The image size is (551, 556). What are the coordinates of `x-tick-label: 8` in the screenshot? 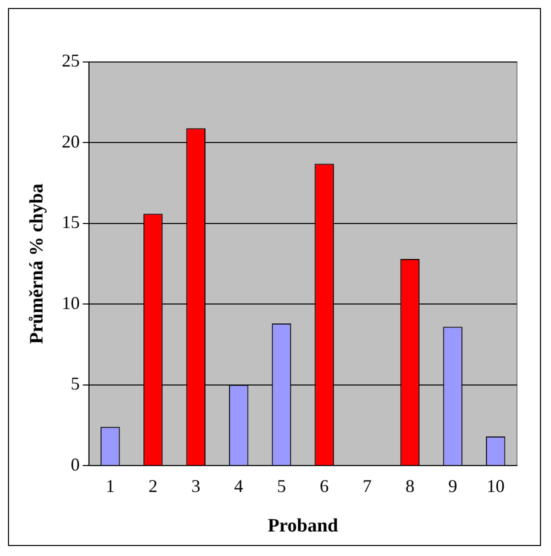 It's located at (409, 486).